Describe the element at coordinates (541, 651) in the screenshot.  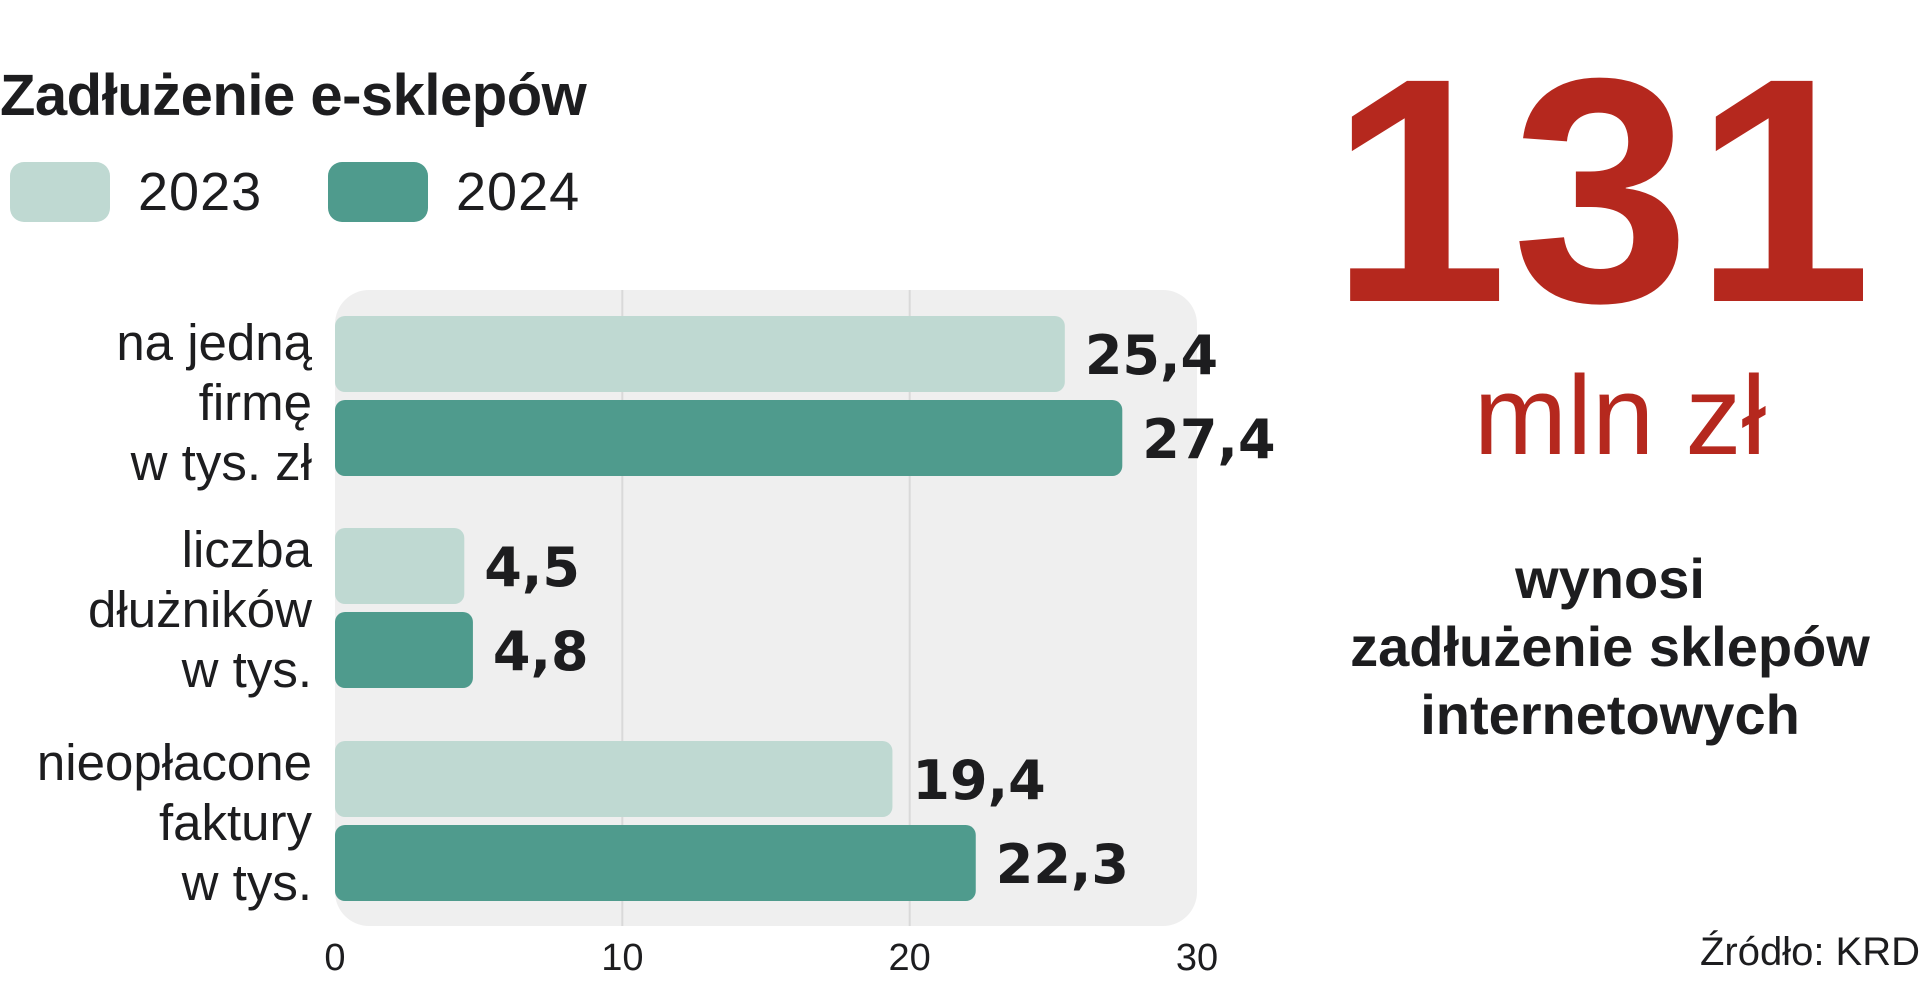
I see `bar-value-label-2024-1: 4,8` at that location.